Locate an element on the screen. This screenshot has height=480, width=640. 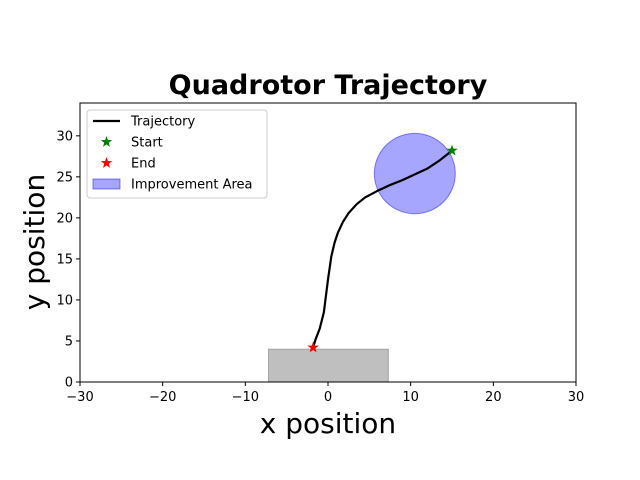
y-tick-label: 5 is located at coordinates (69, 341).